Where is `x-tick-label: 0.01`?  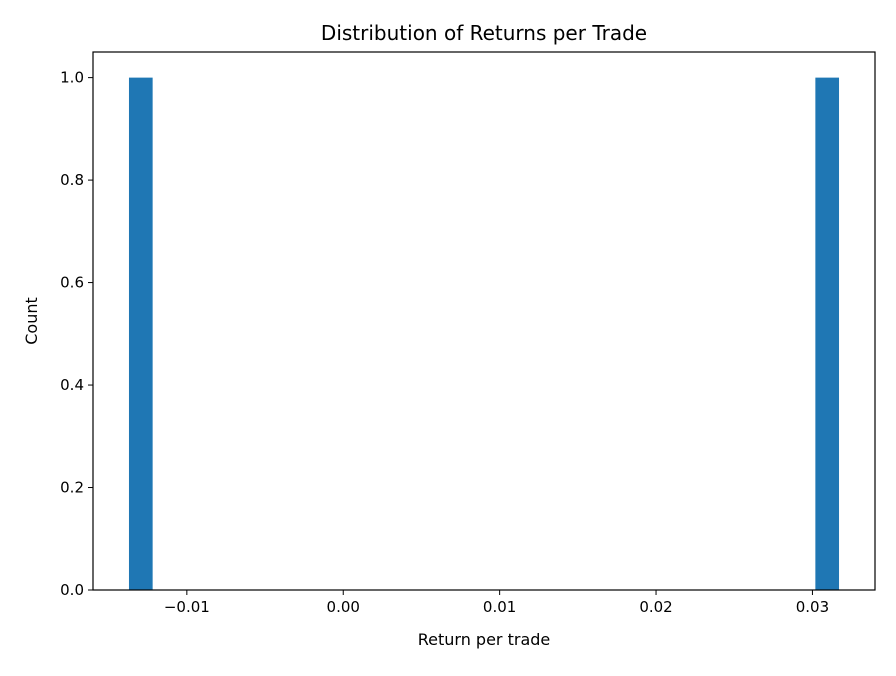 x-tick-label: 0.01 is located at coordinates (499, 607).